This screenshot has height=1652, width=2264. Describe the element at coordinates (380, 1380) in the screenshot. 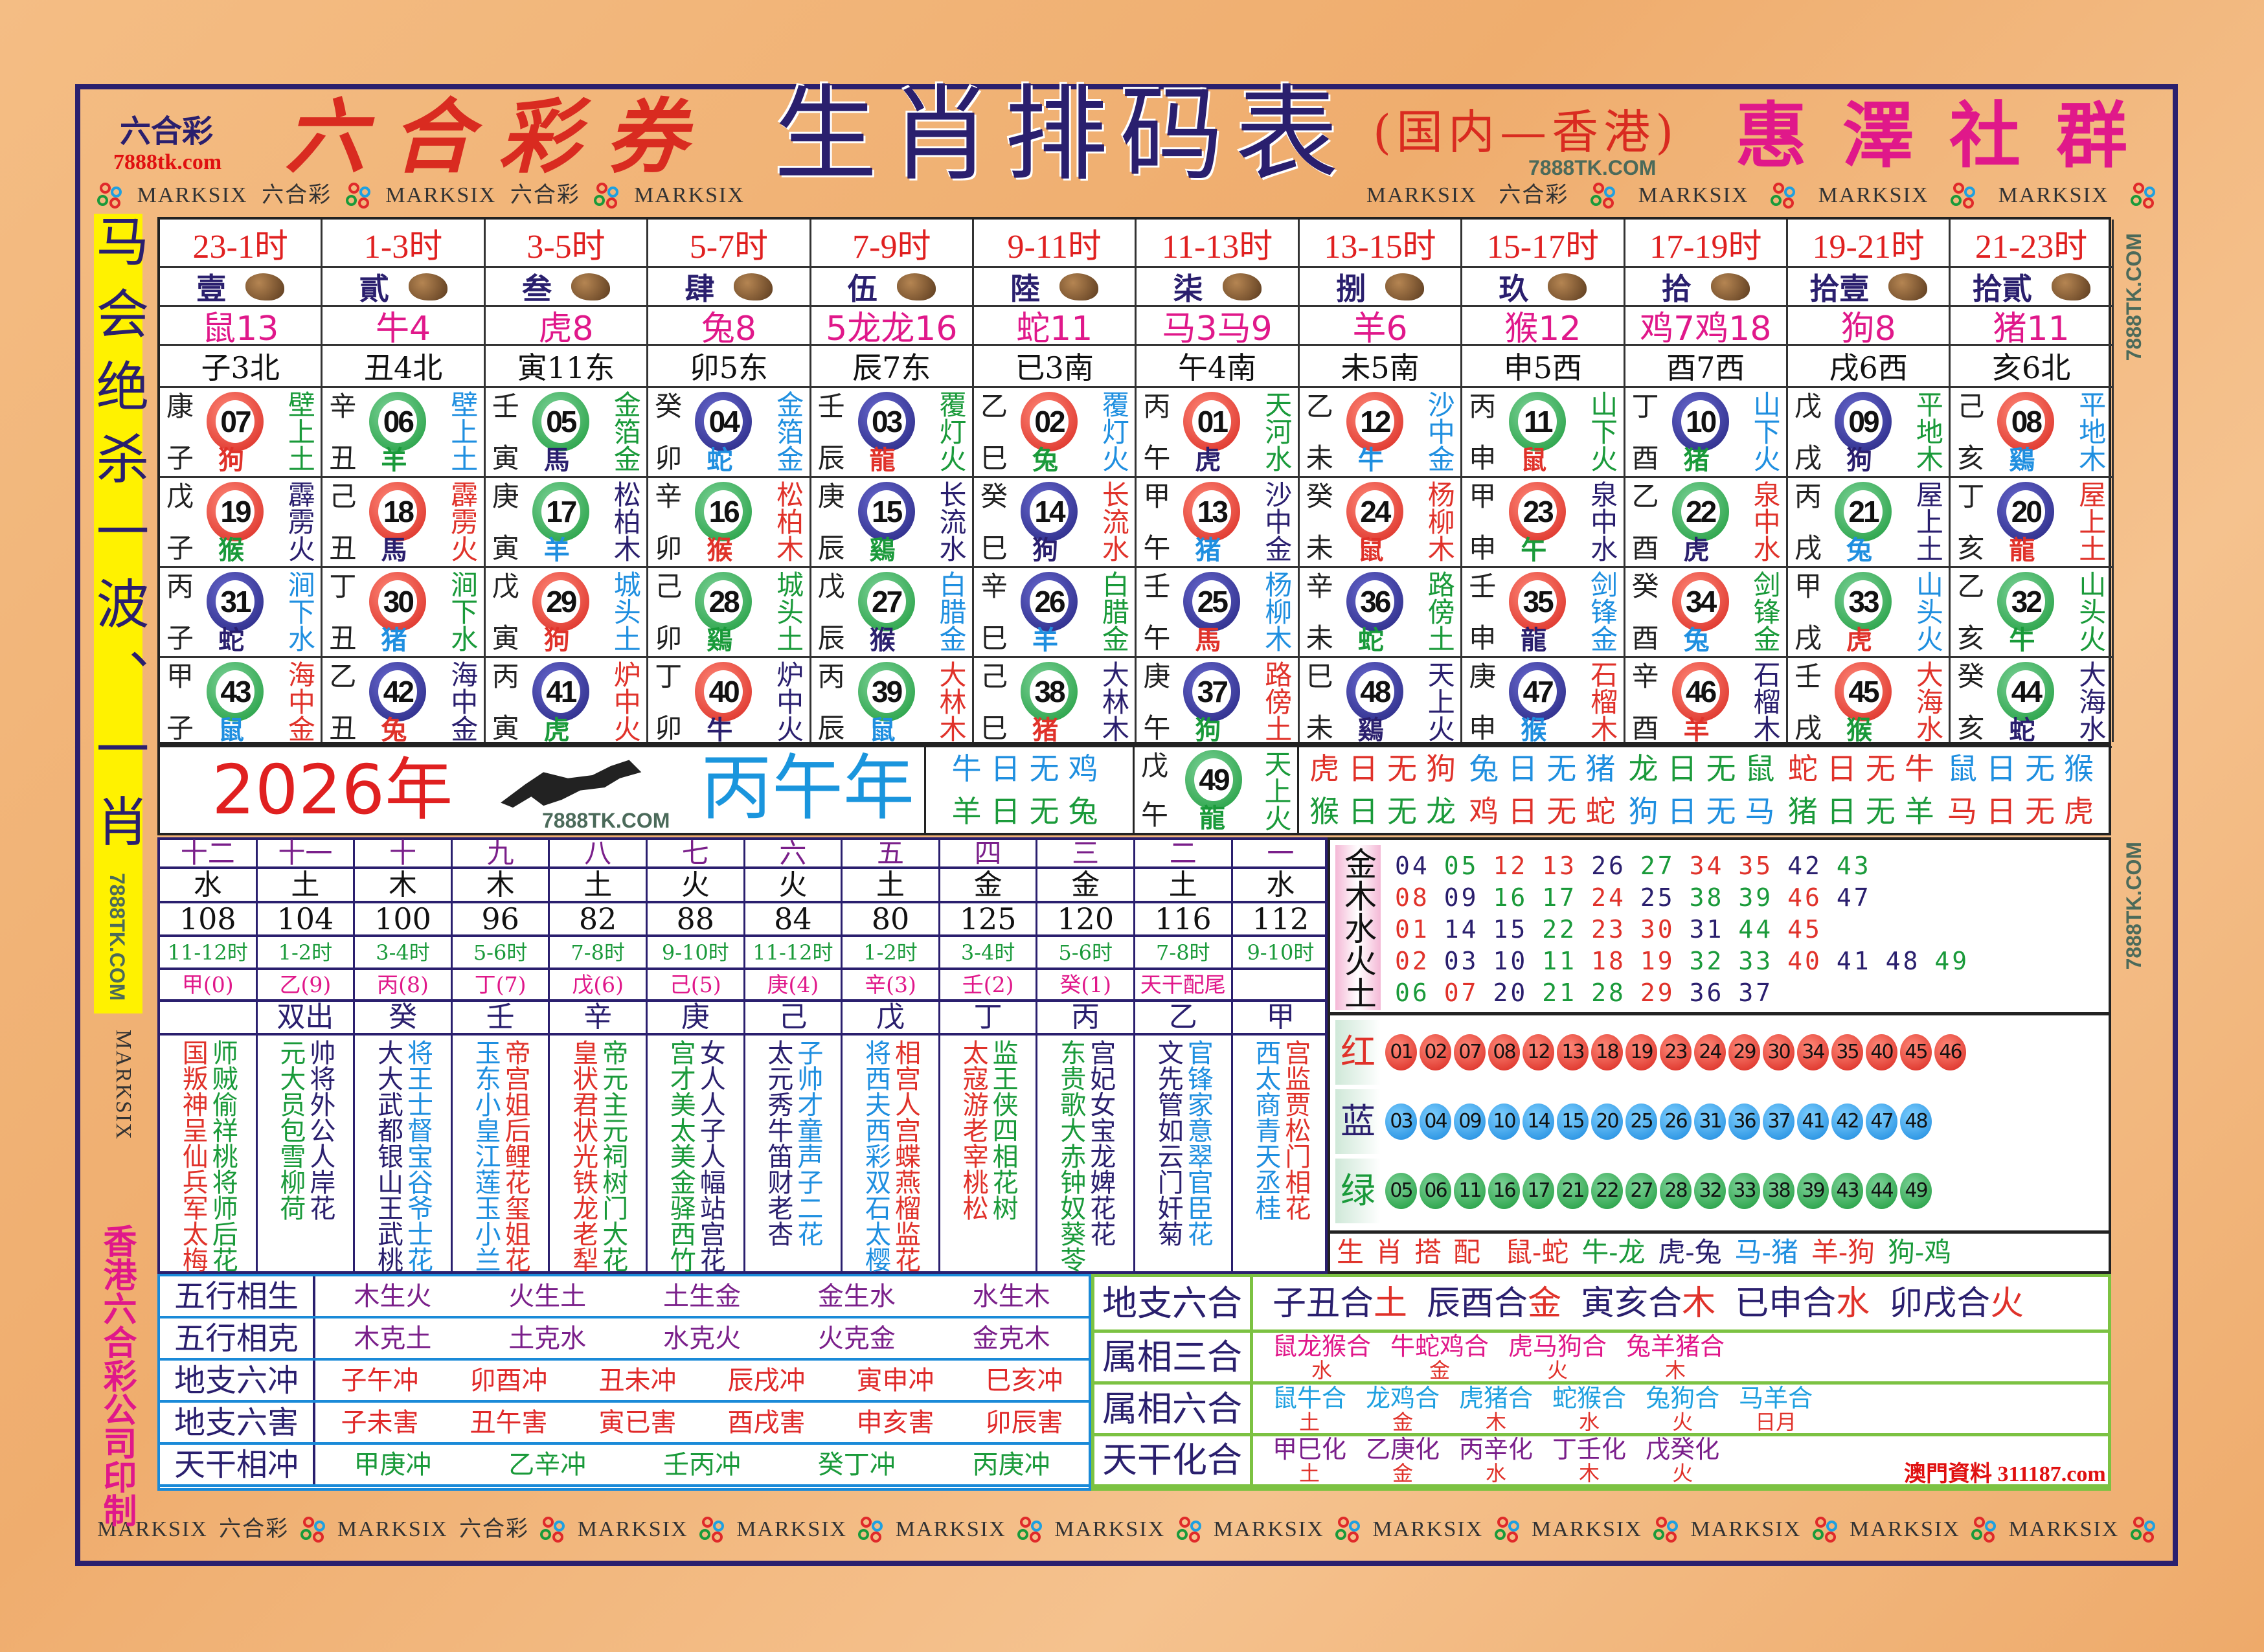

I see `relation-item: 子午冲` at that location.